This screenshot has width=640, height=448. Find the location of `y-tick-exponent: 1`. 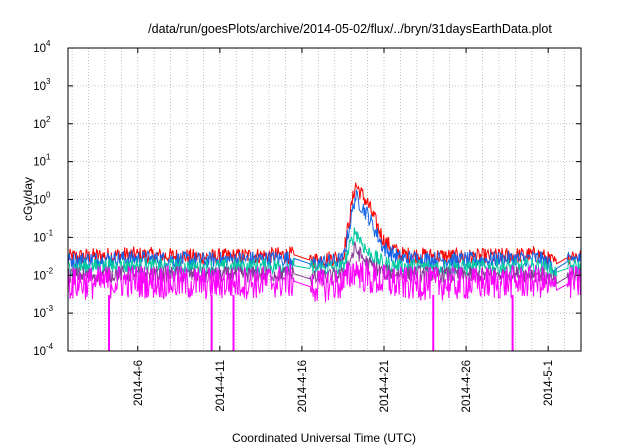

y-tick-exponent: 1 is located at coordinates (48, 157).